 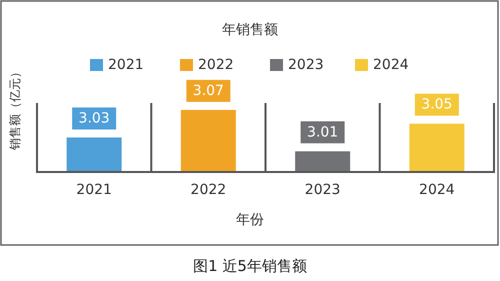 What do you see at coordinates (216, 65) in the screenshot?
I see `legend-label: 2022` at bounding box center [216, 65].